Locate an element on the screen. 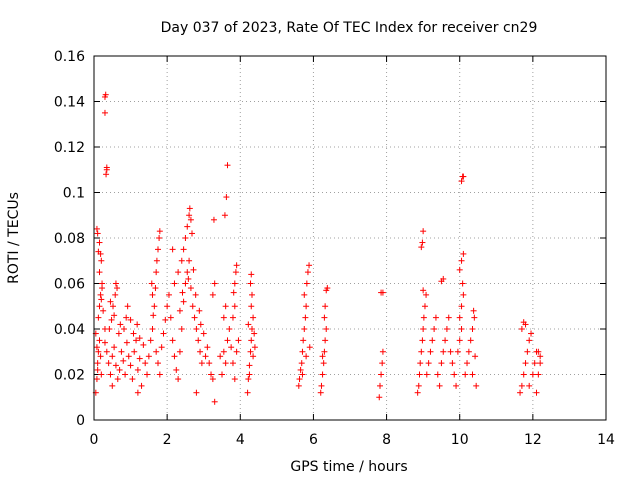 The width and height of the screenshot is (640, 480). x-tick-label: 14 is located at coordinates (606, 440).